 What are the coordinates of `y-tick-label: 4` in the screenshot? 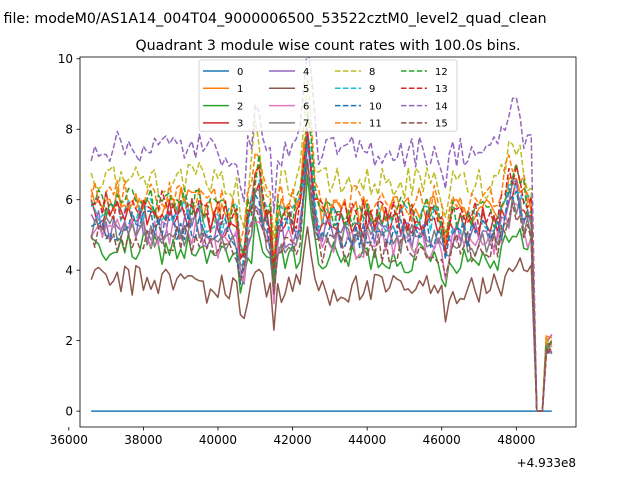 It's located at (69, 270).